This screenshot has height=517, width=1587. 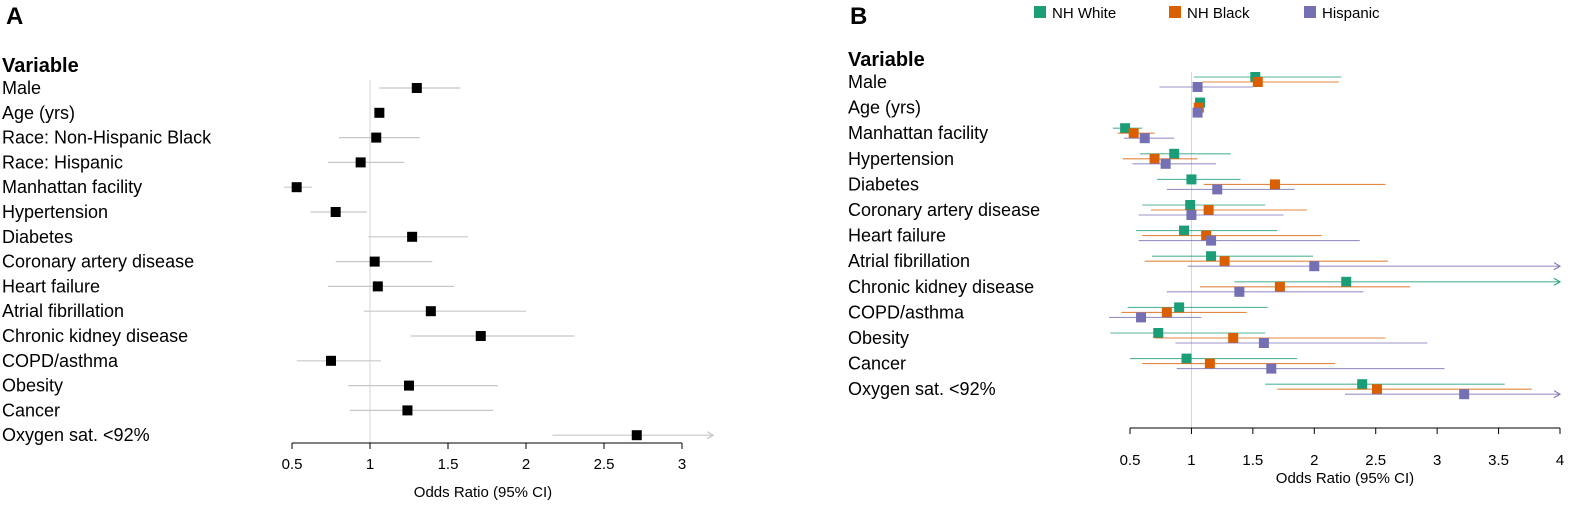 What do you see at coordinates (1274, 184) in the screenshot?
I see `panel-b-marker-diabetes-nh-black` at bounding box center [1274, 184].